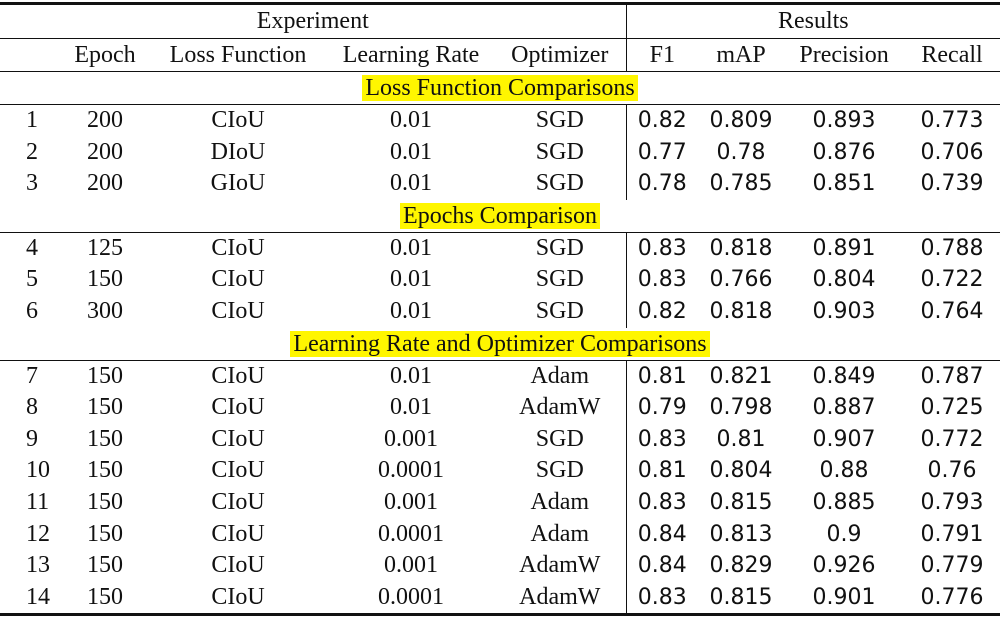 The width and height of the screenshot is (1000, 620). What do you see at coordinates (32, 247) in the screenshot?
I see `row-index: 4` at bounding box center [32, 247].